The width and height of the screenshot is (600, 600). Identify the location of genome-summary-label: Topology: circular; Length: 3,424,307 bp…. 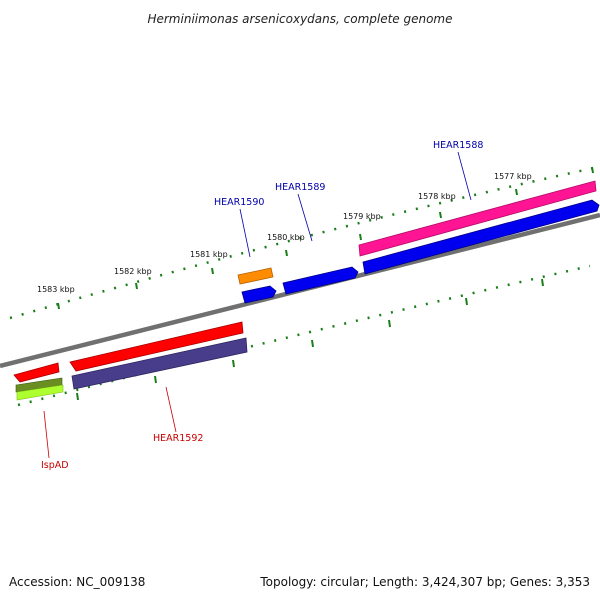
(424, 582).